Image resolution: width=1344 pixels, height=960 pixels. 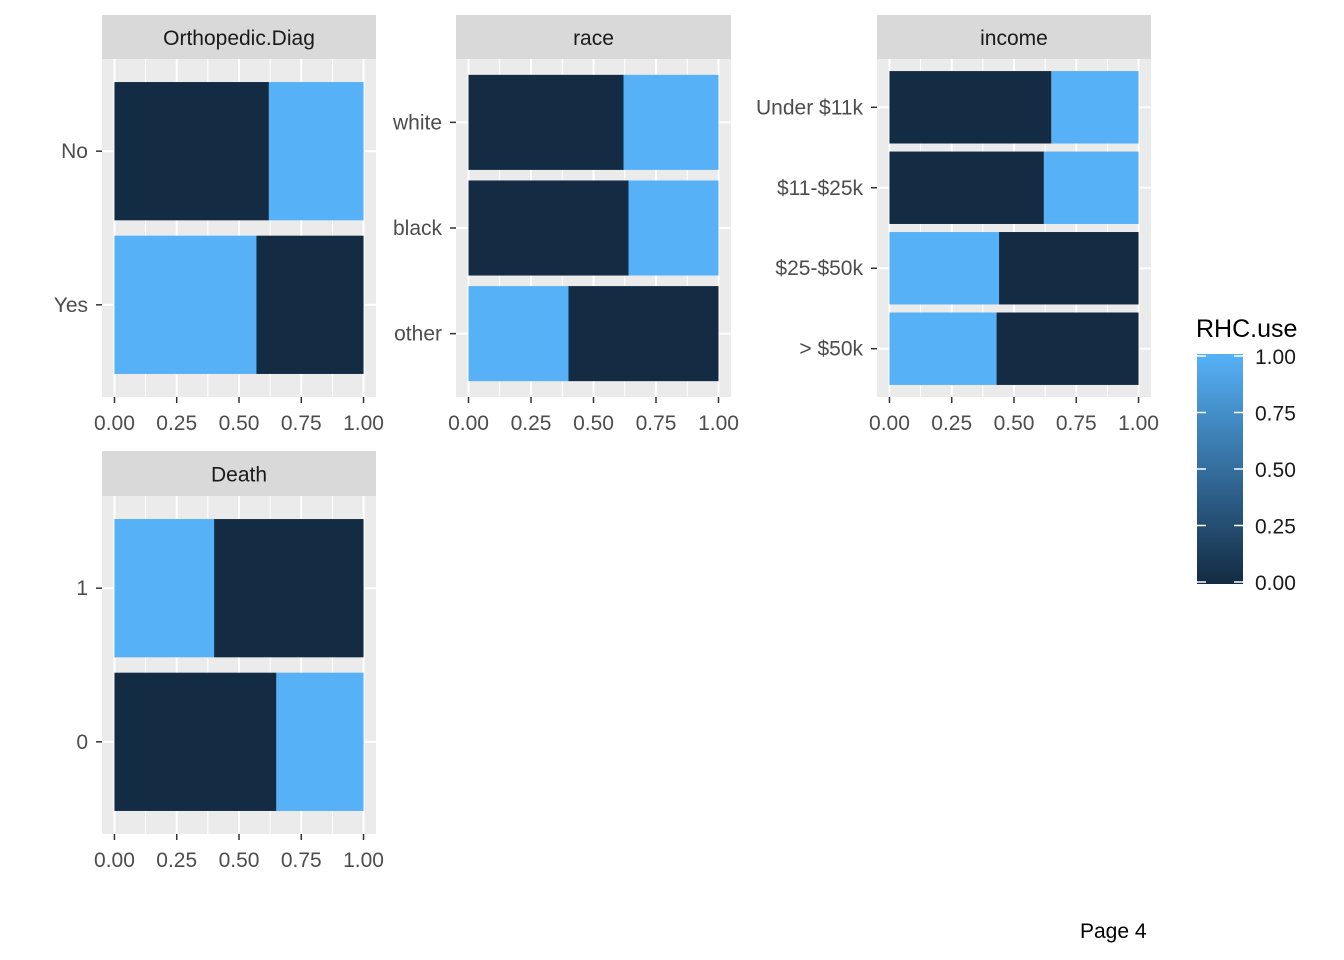 What do you see at coordinates (230, 661) in the screenshot?
I see `facet-panel-4: Death 1 0 0.00 0.25 0.50 0.75 1.00` at bounding box center [230, 661].